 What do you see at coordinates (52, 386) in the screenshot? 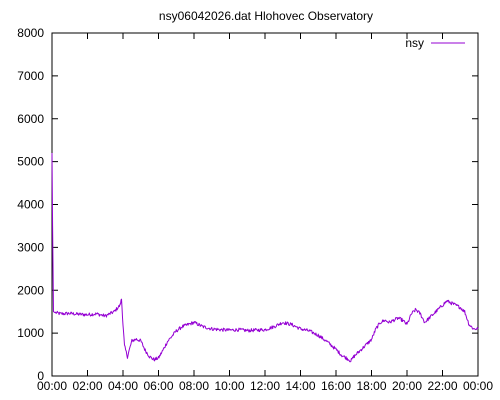
I see `x-tick-label-0: 00:00` at bounding box center [52, 386].